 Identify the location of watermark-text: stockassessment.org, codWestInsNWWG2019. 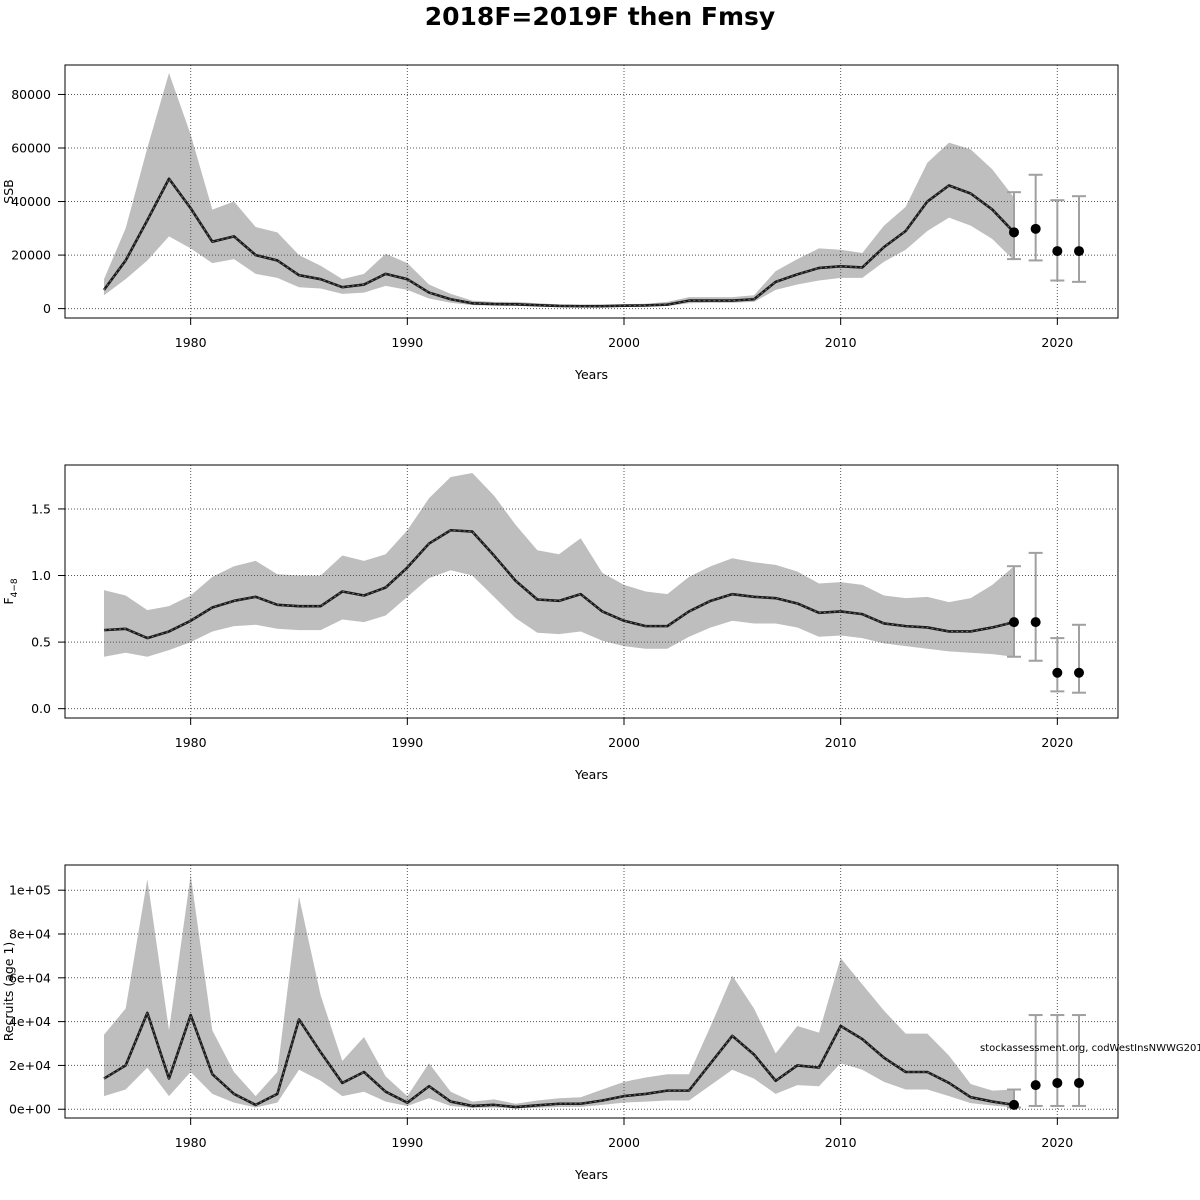
(1090, 1048).